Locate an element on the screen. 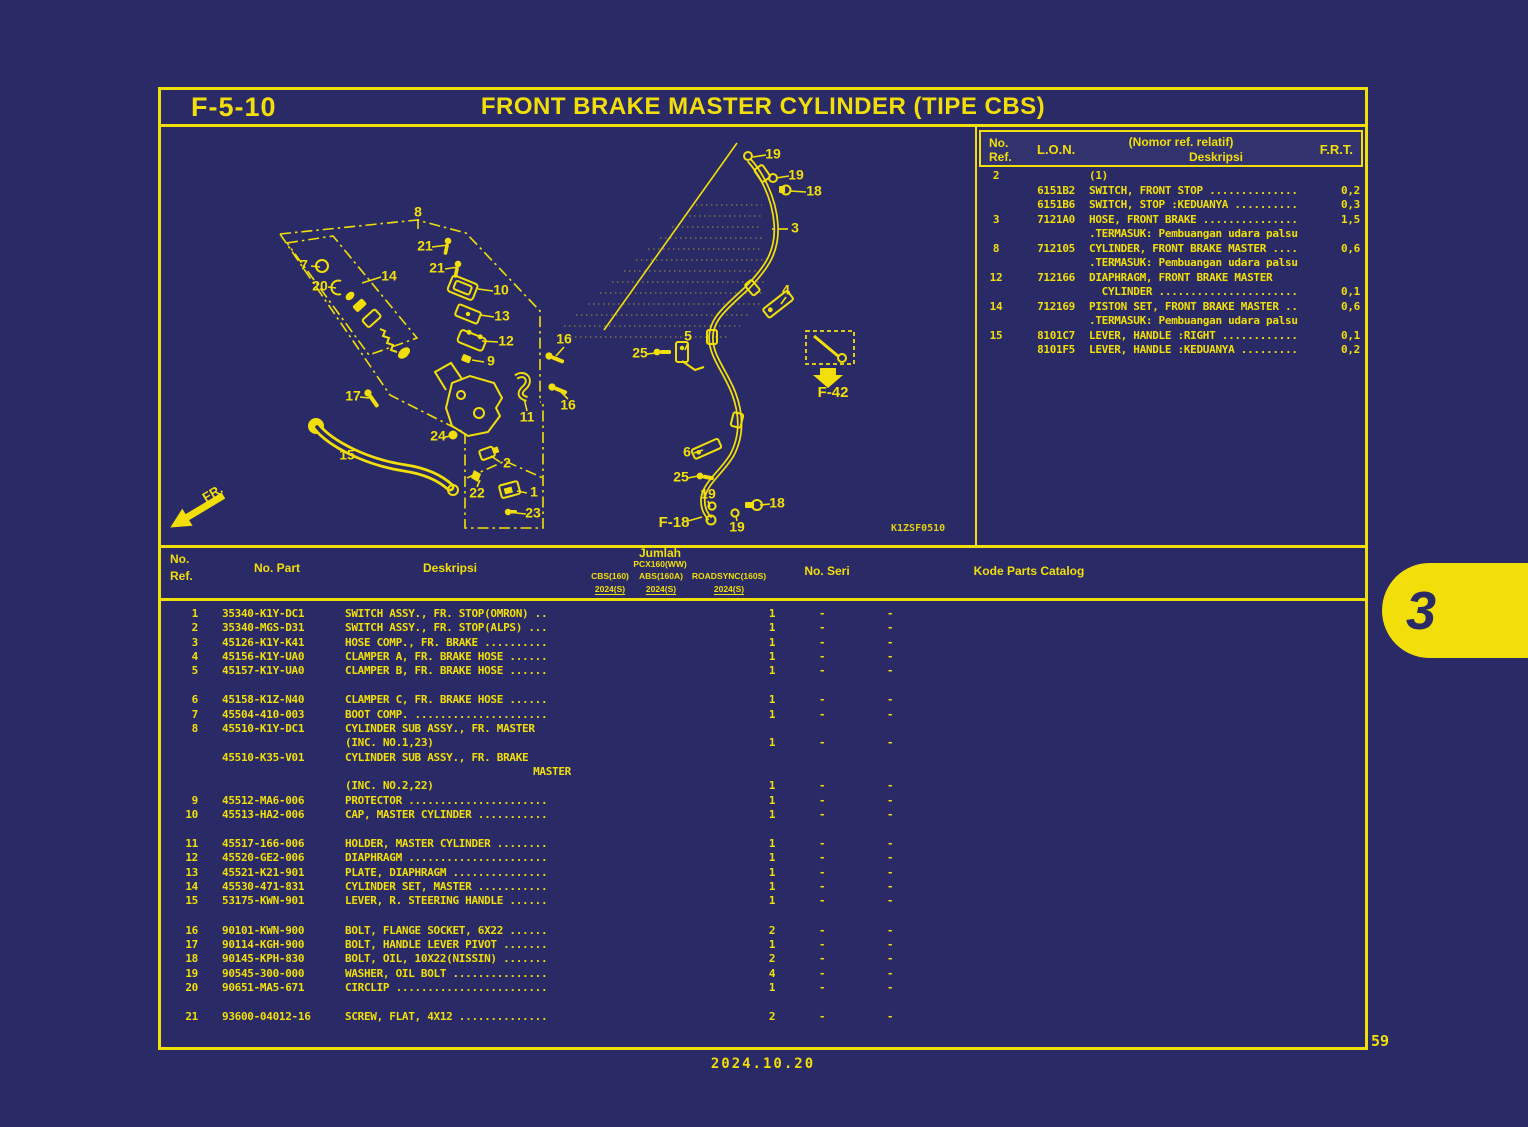  diagram-callout-24: 24 is located at coordinates (438, 436).